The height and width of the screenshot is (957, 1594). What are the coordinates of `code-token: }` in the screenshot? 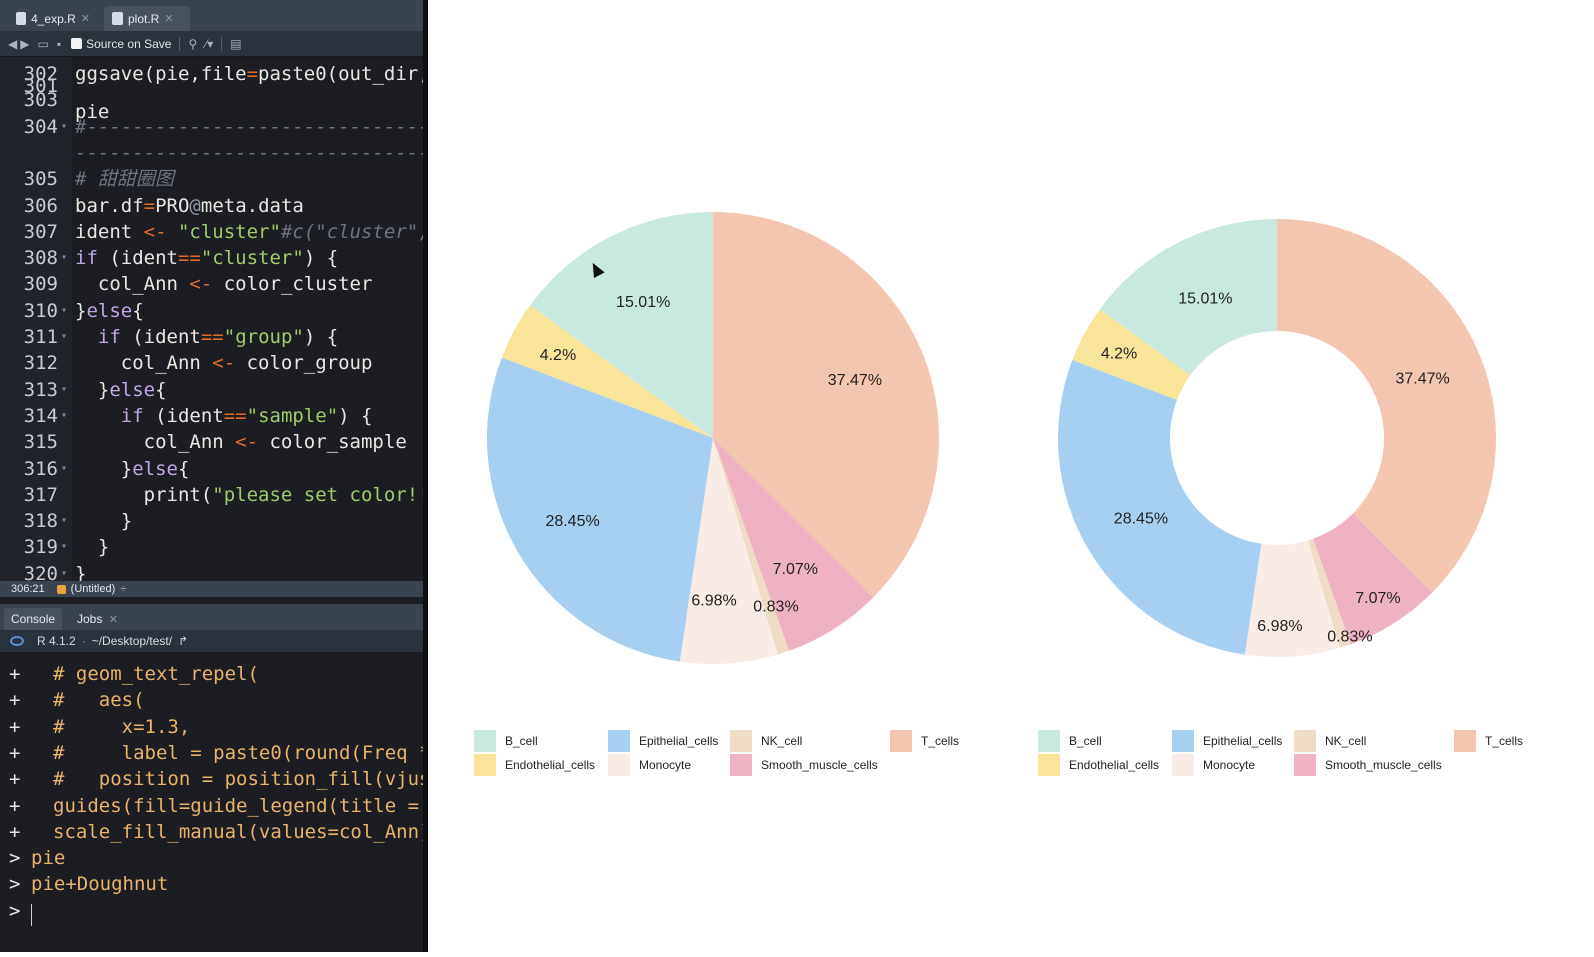 It's located at (92, 389).